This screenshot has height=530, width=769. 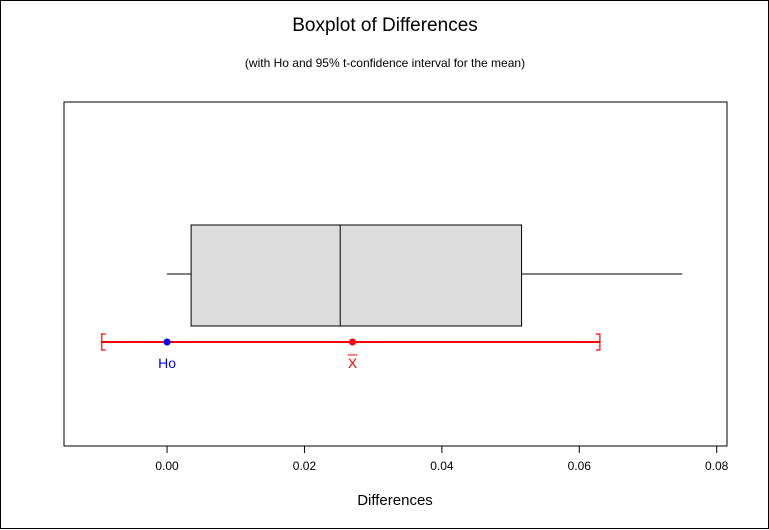 What do you see at coordinates (353, 363) in the screenshot?
I see `mean-label: X` at bounding box center [353, 363].